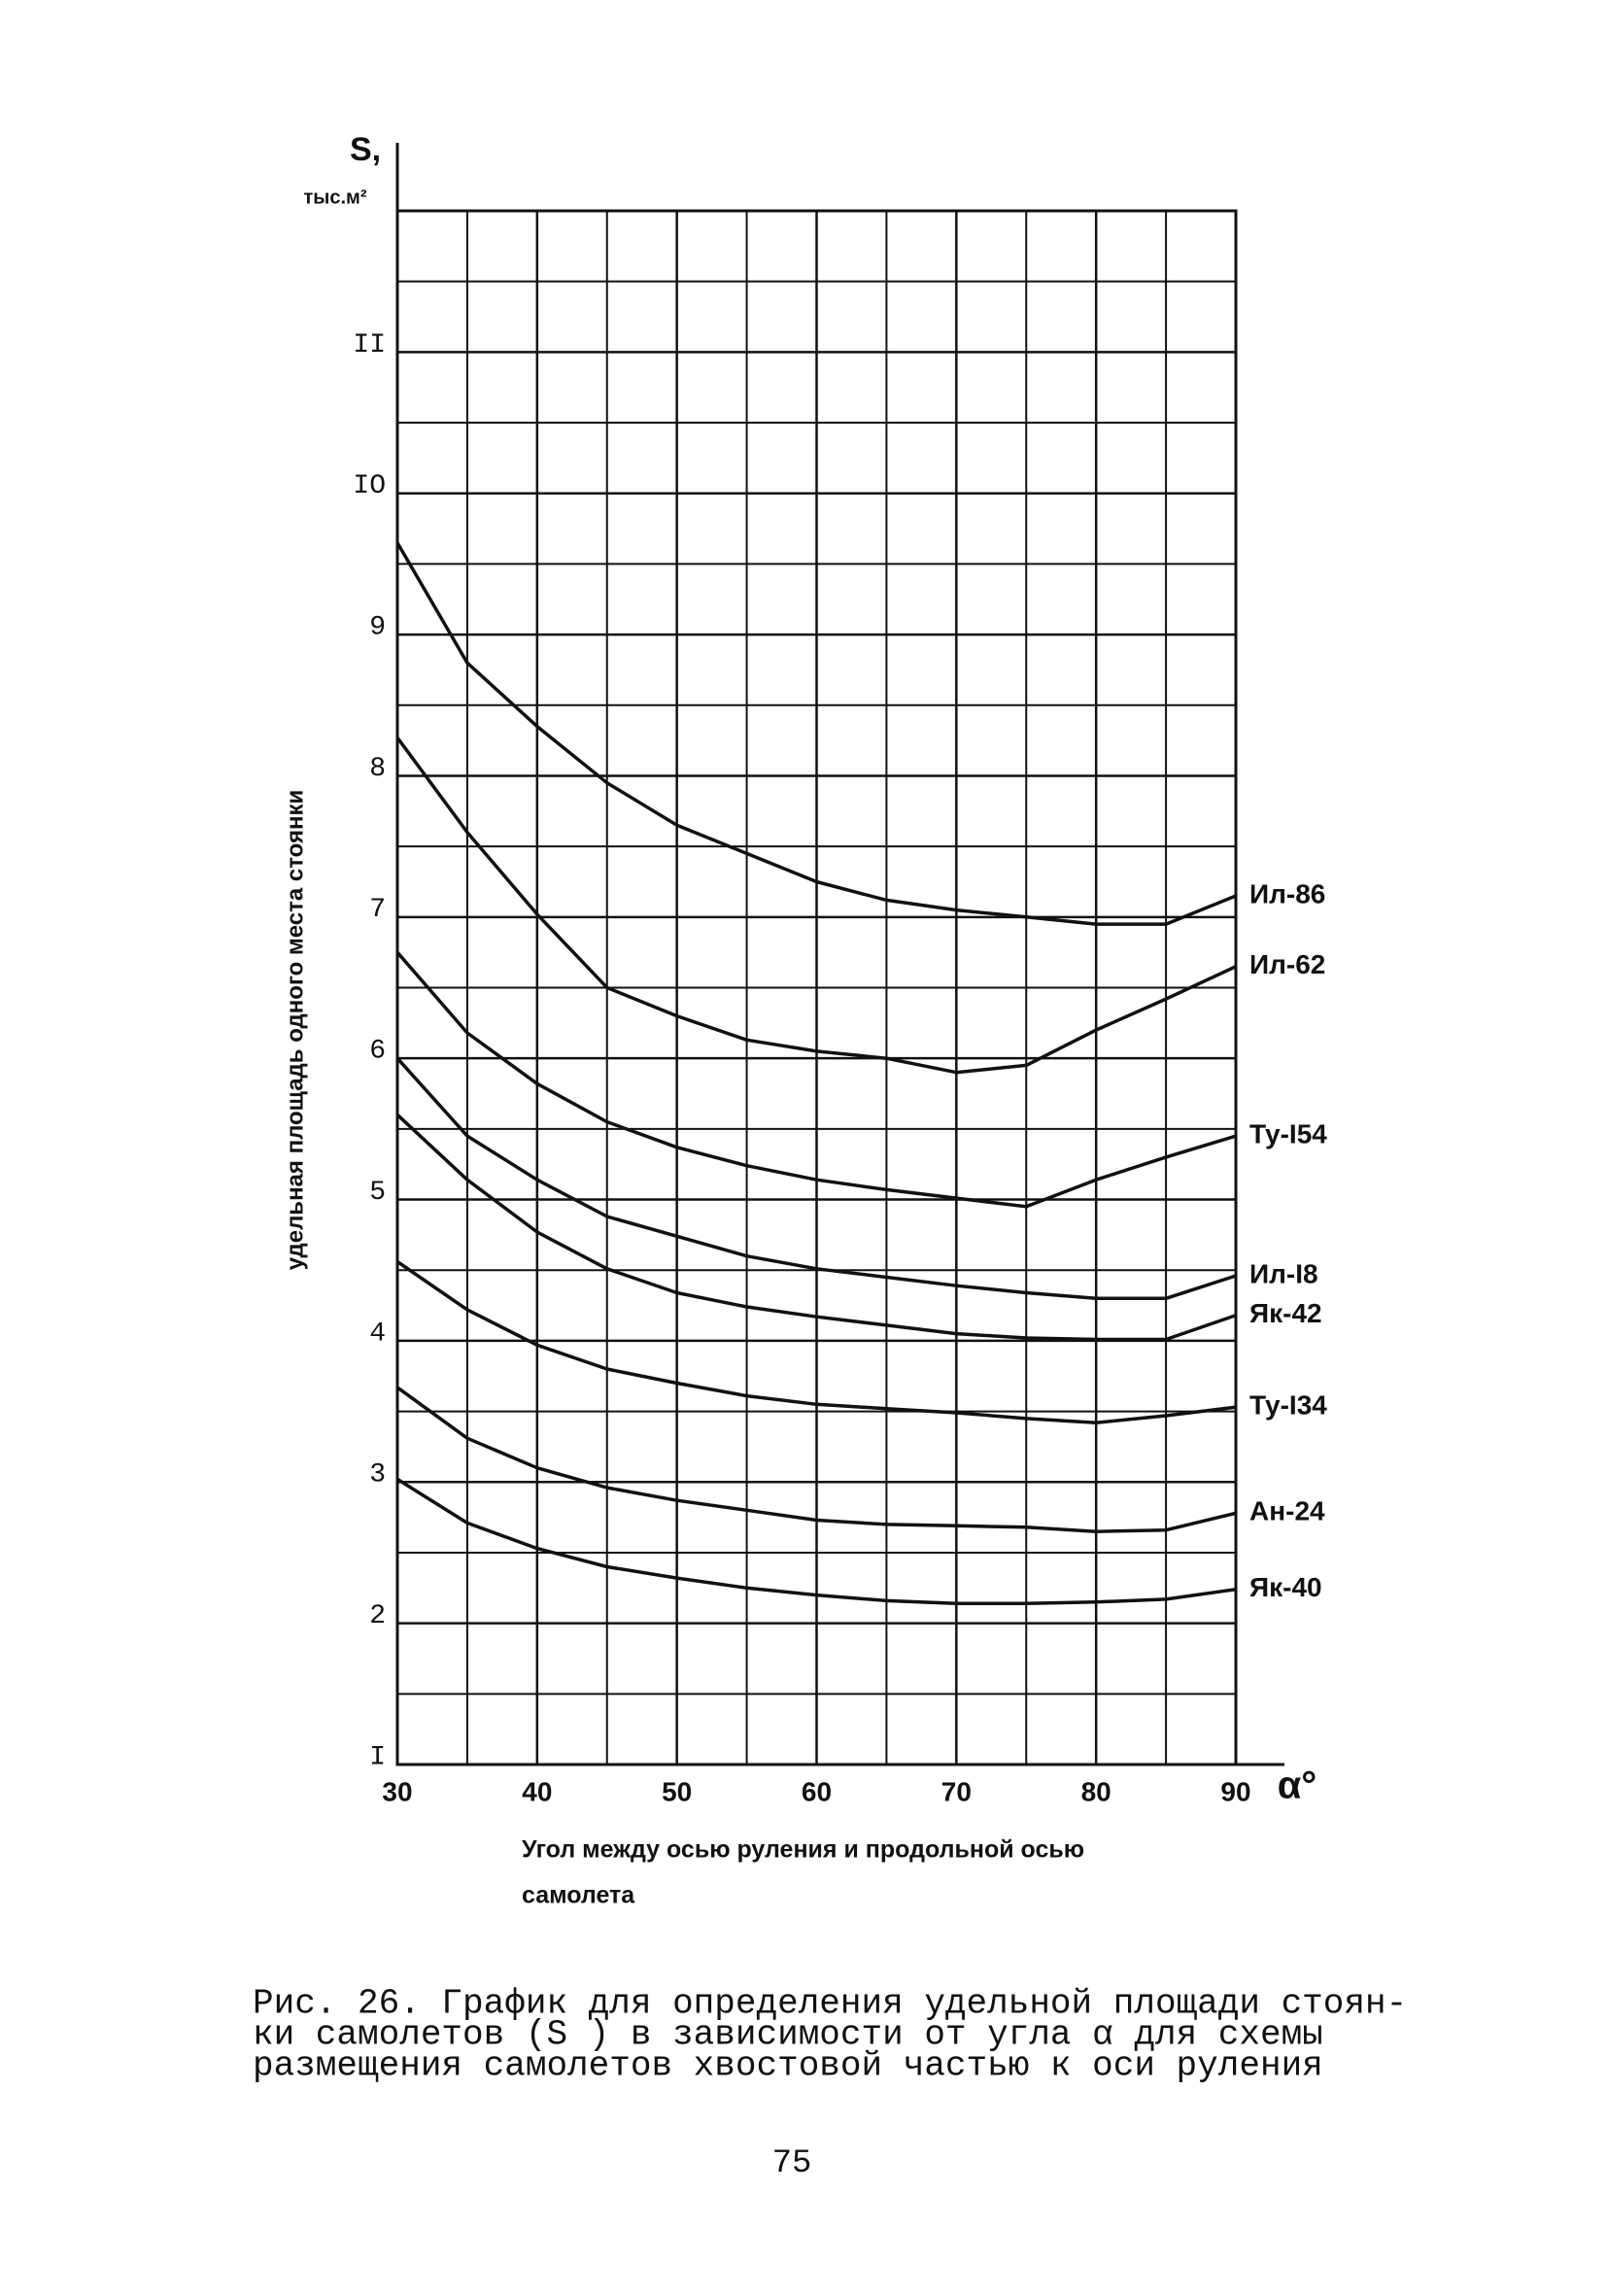 This screenshot has width=1607, height=2296. What do you see at coordinates (369, 486) in the screenshot?
I see `y-tick-label: IO` at bounding box center [369, 486].